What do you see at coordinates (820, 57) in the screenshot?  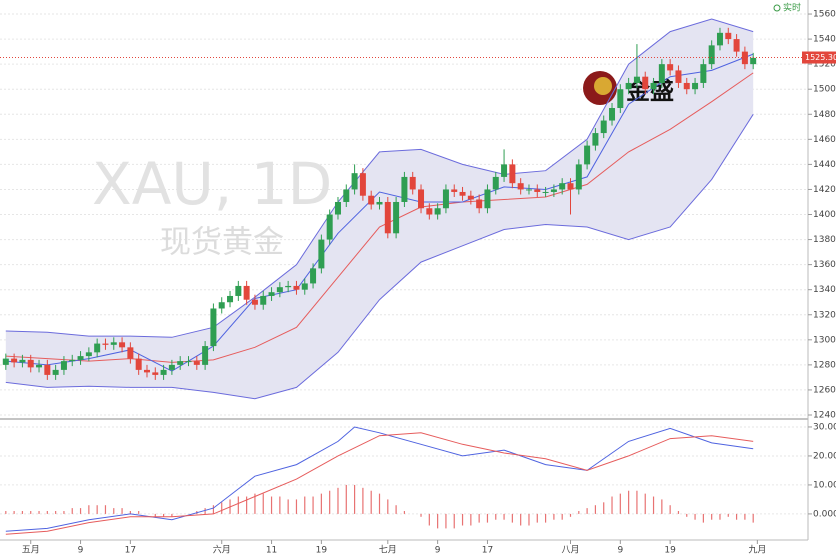 I see `last-price-label: 1525.30` at bounding box center [820, 57].